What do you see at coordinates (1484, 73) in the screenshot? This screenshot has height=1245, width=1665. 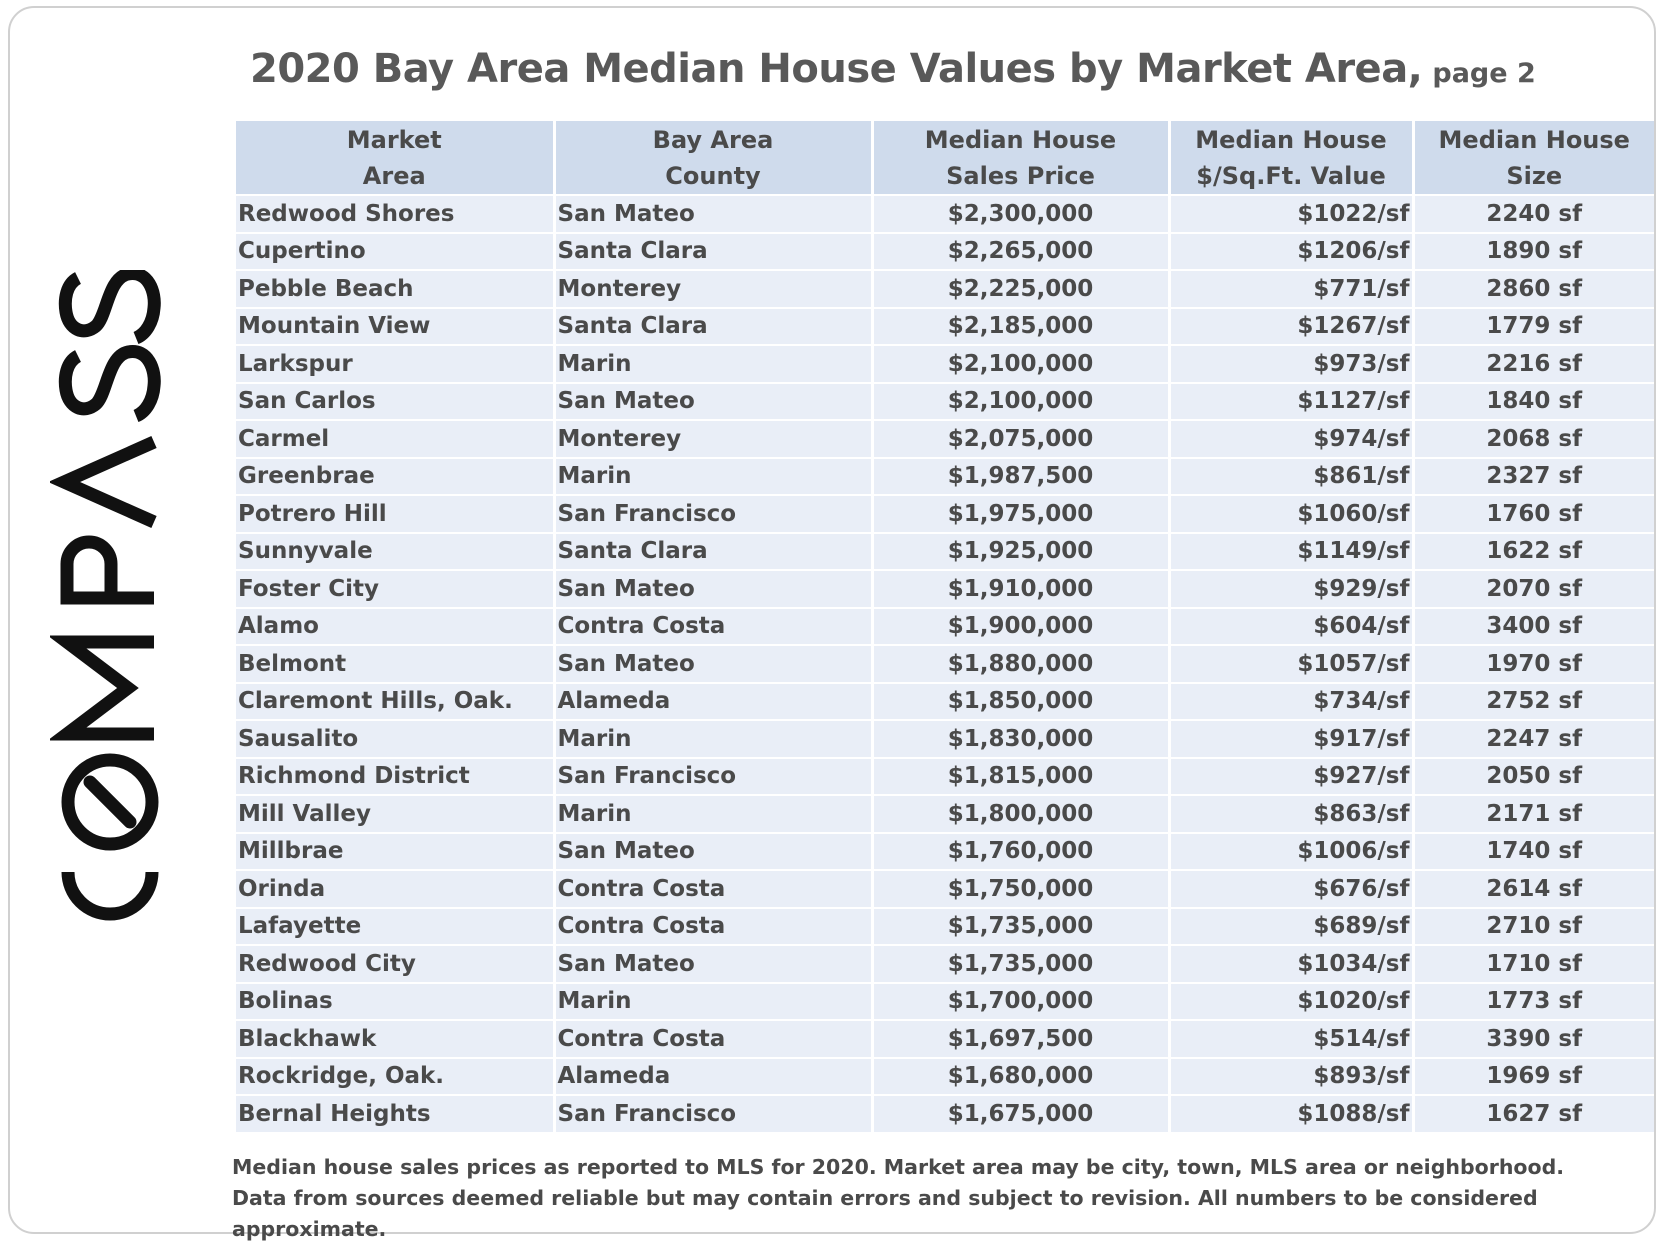 I see `title-page-label: page 2` at bounding box center [1484, 73].